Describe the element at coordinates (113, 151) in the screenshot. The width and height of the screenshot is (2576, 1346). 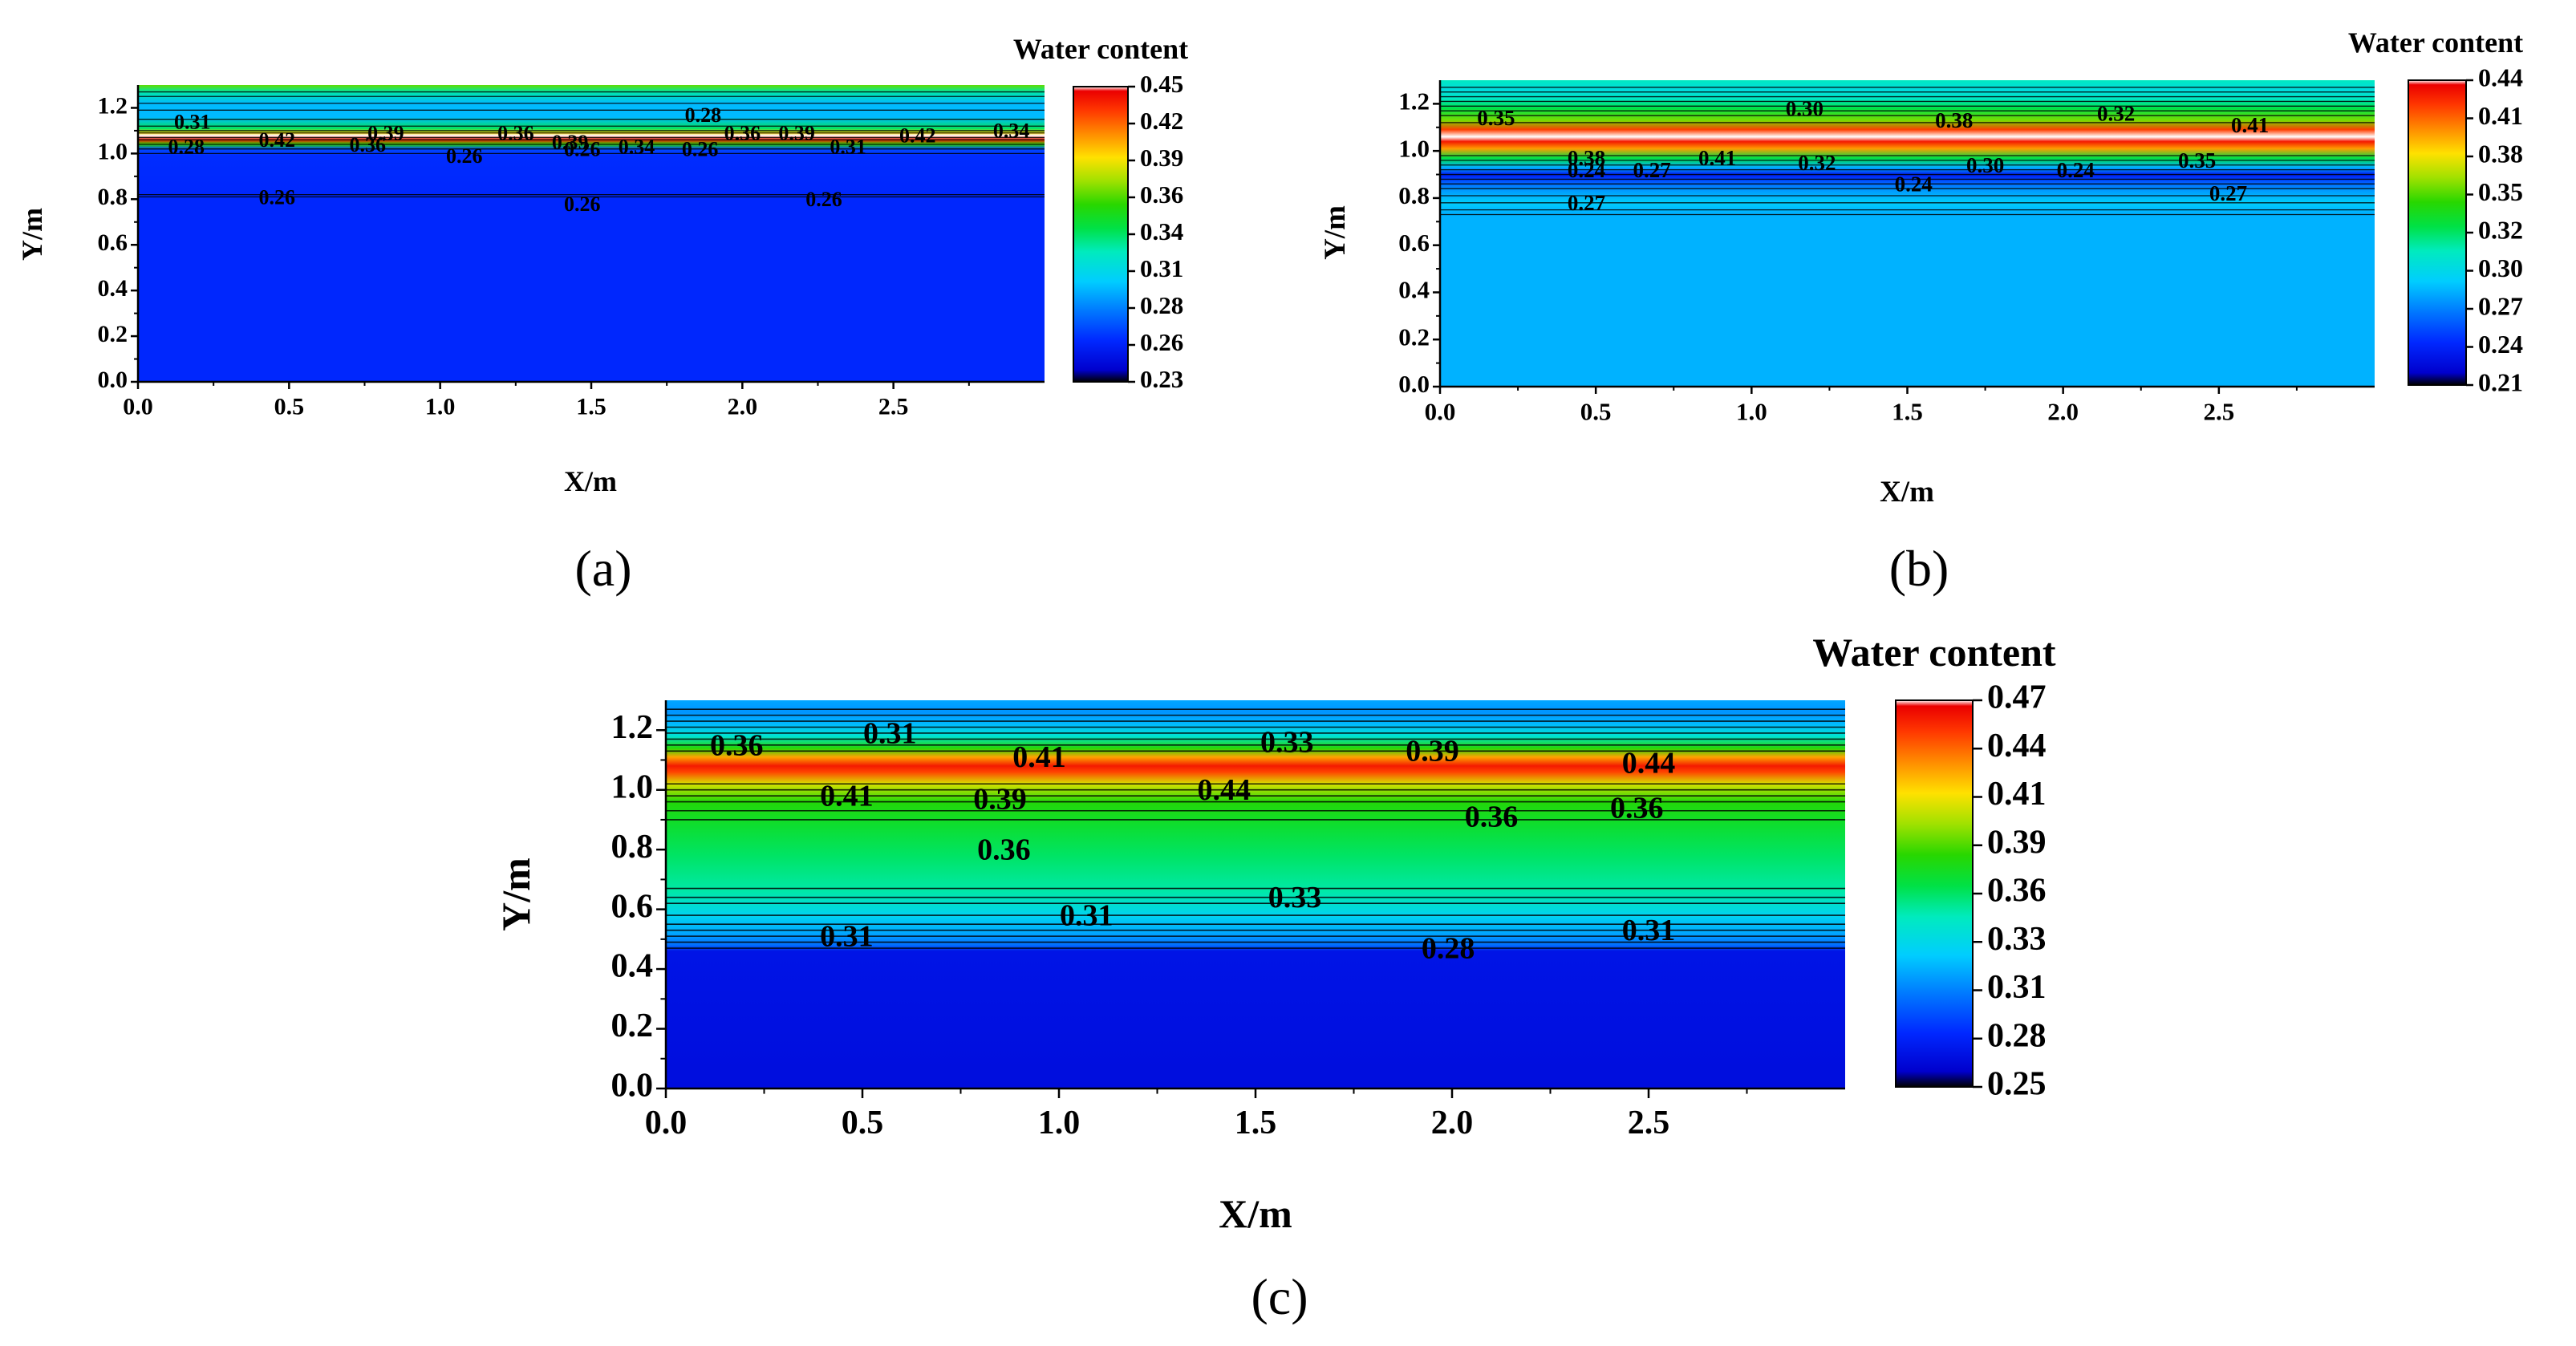
I see `y-tick-label: 1.0` at that location.